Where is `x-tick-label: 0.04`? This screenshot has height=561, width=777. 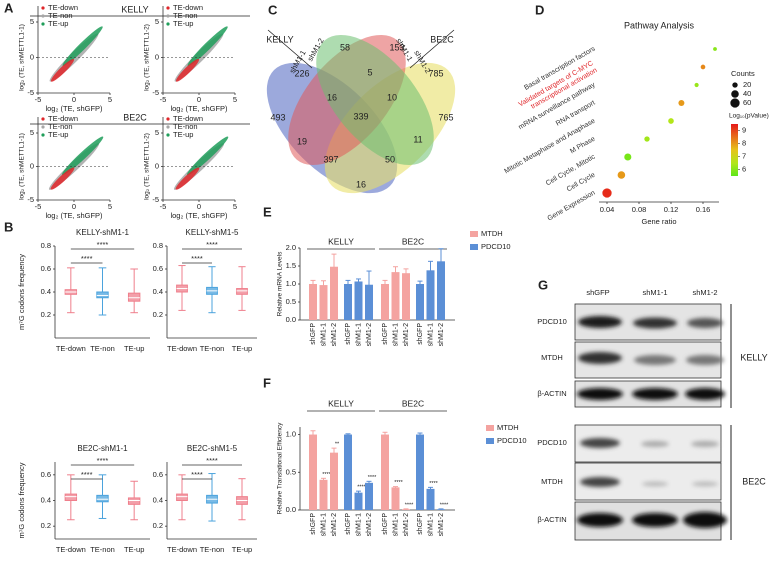
x-tick-label: 0.04 is located at coordinates (607, 209).